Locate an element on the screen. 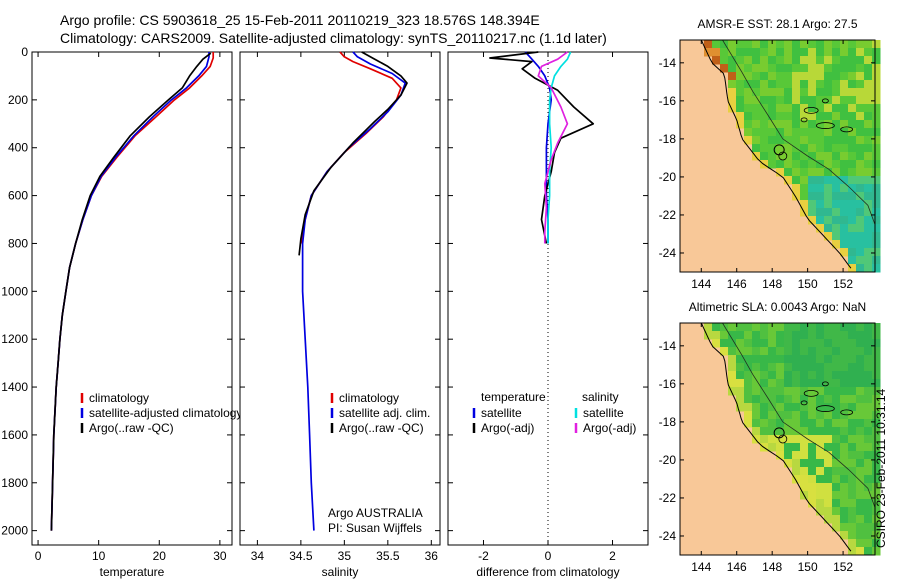  legend-label: satellite-adjusted climatology is located at coordinates (165, 413).